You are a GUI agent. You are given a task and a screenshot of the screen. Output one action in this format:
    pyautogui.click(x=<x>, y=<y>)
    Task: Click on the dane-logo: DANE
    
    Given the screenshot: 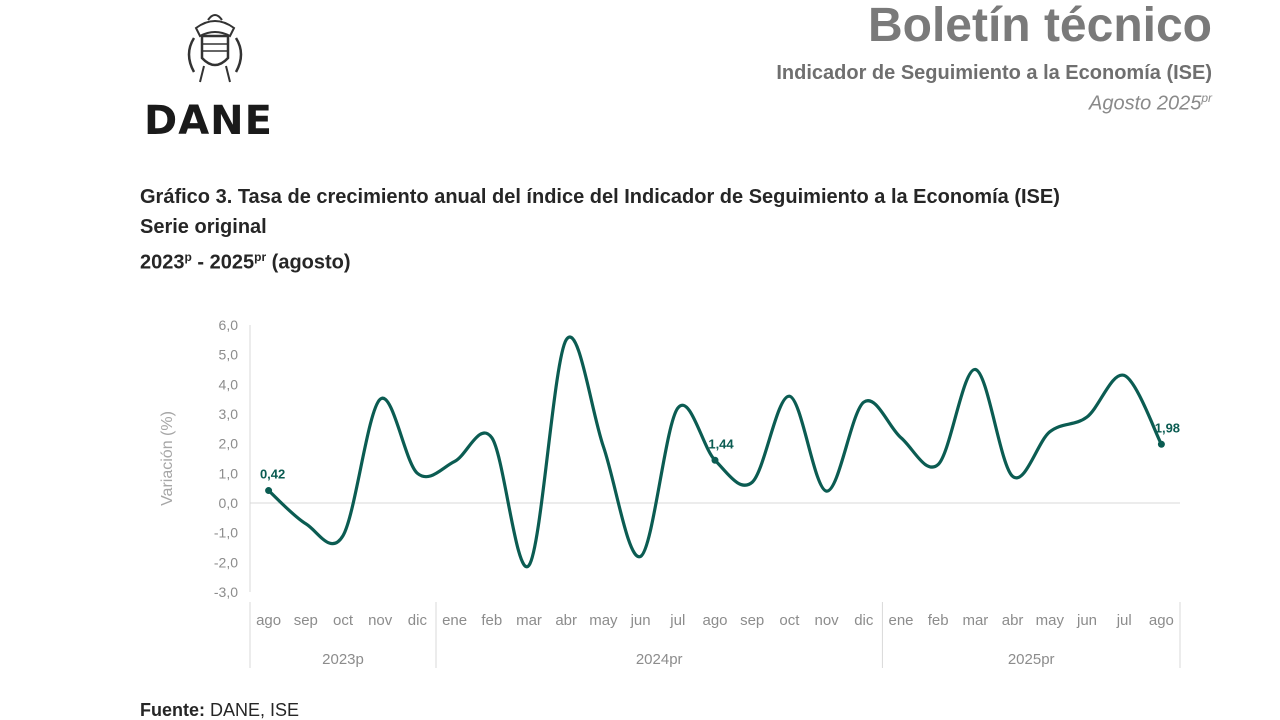 What is the action you would take?
    pyautogui.click(x=215, y=75)
    